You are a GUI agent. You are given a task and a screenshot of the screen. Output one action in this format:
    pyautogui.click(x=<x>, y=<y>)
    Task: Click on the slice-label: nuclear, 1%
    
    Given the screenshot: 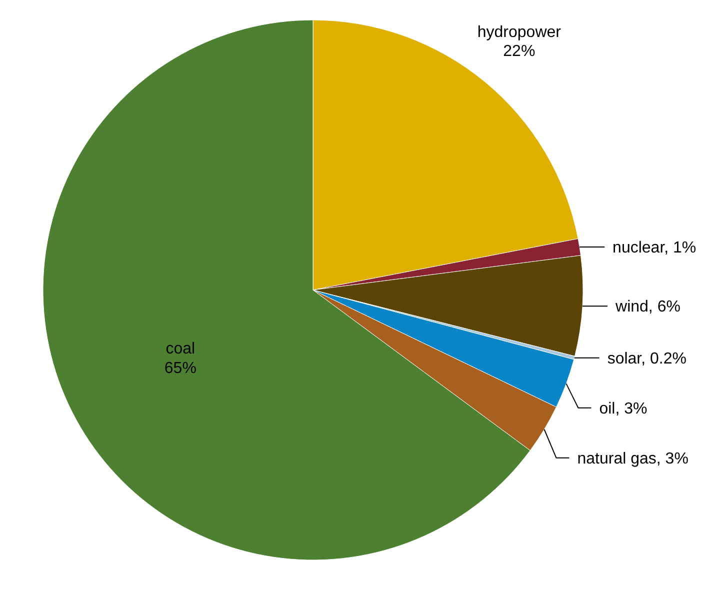 What is the action you would take?
    pyautogui.click(x=654, y=248)
    